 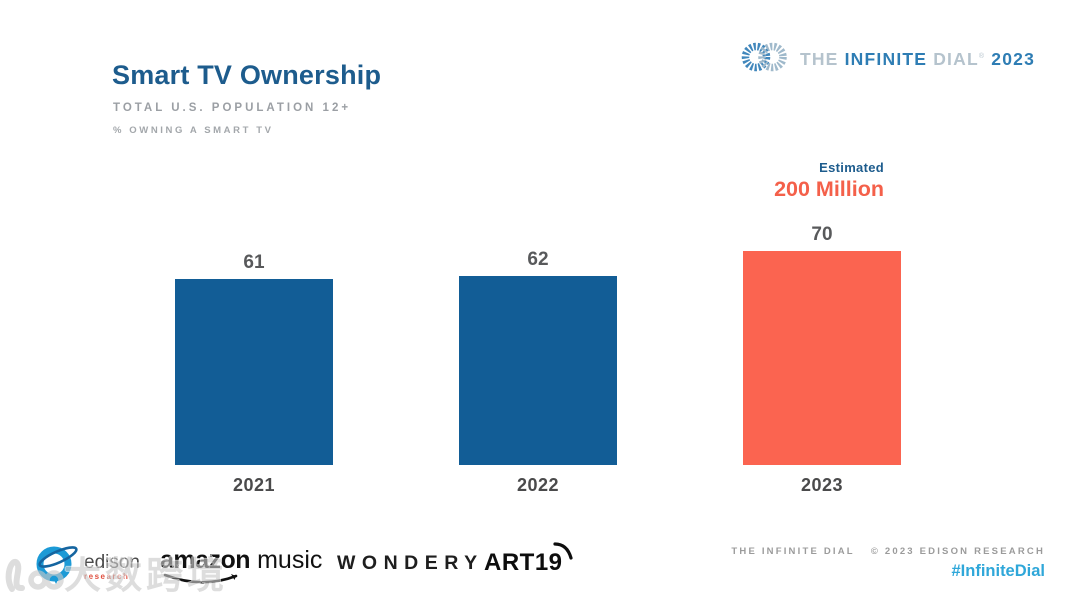 What do you see at coordinates (538, 259) in the screenshot?
I see `bar-value-label: 62` at bounding box center [538, 259].